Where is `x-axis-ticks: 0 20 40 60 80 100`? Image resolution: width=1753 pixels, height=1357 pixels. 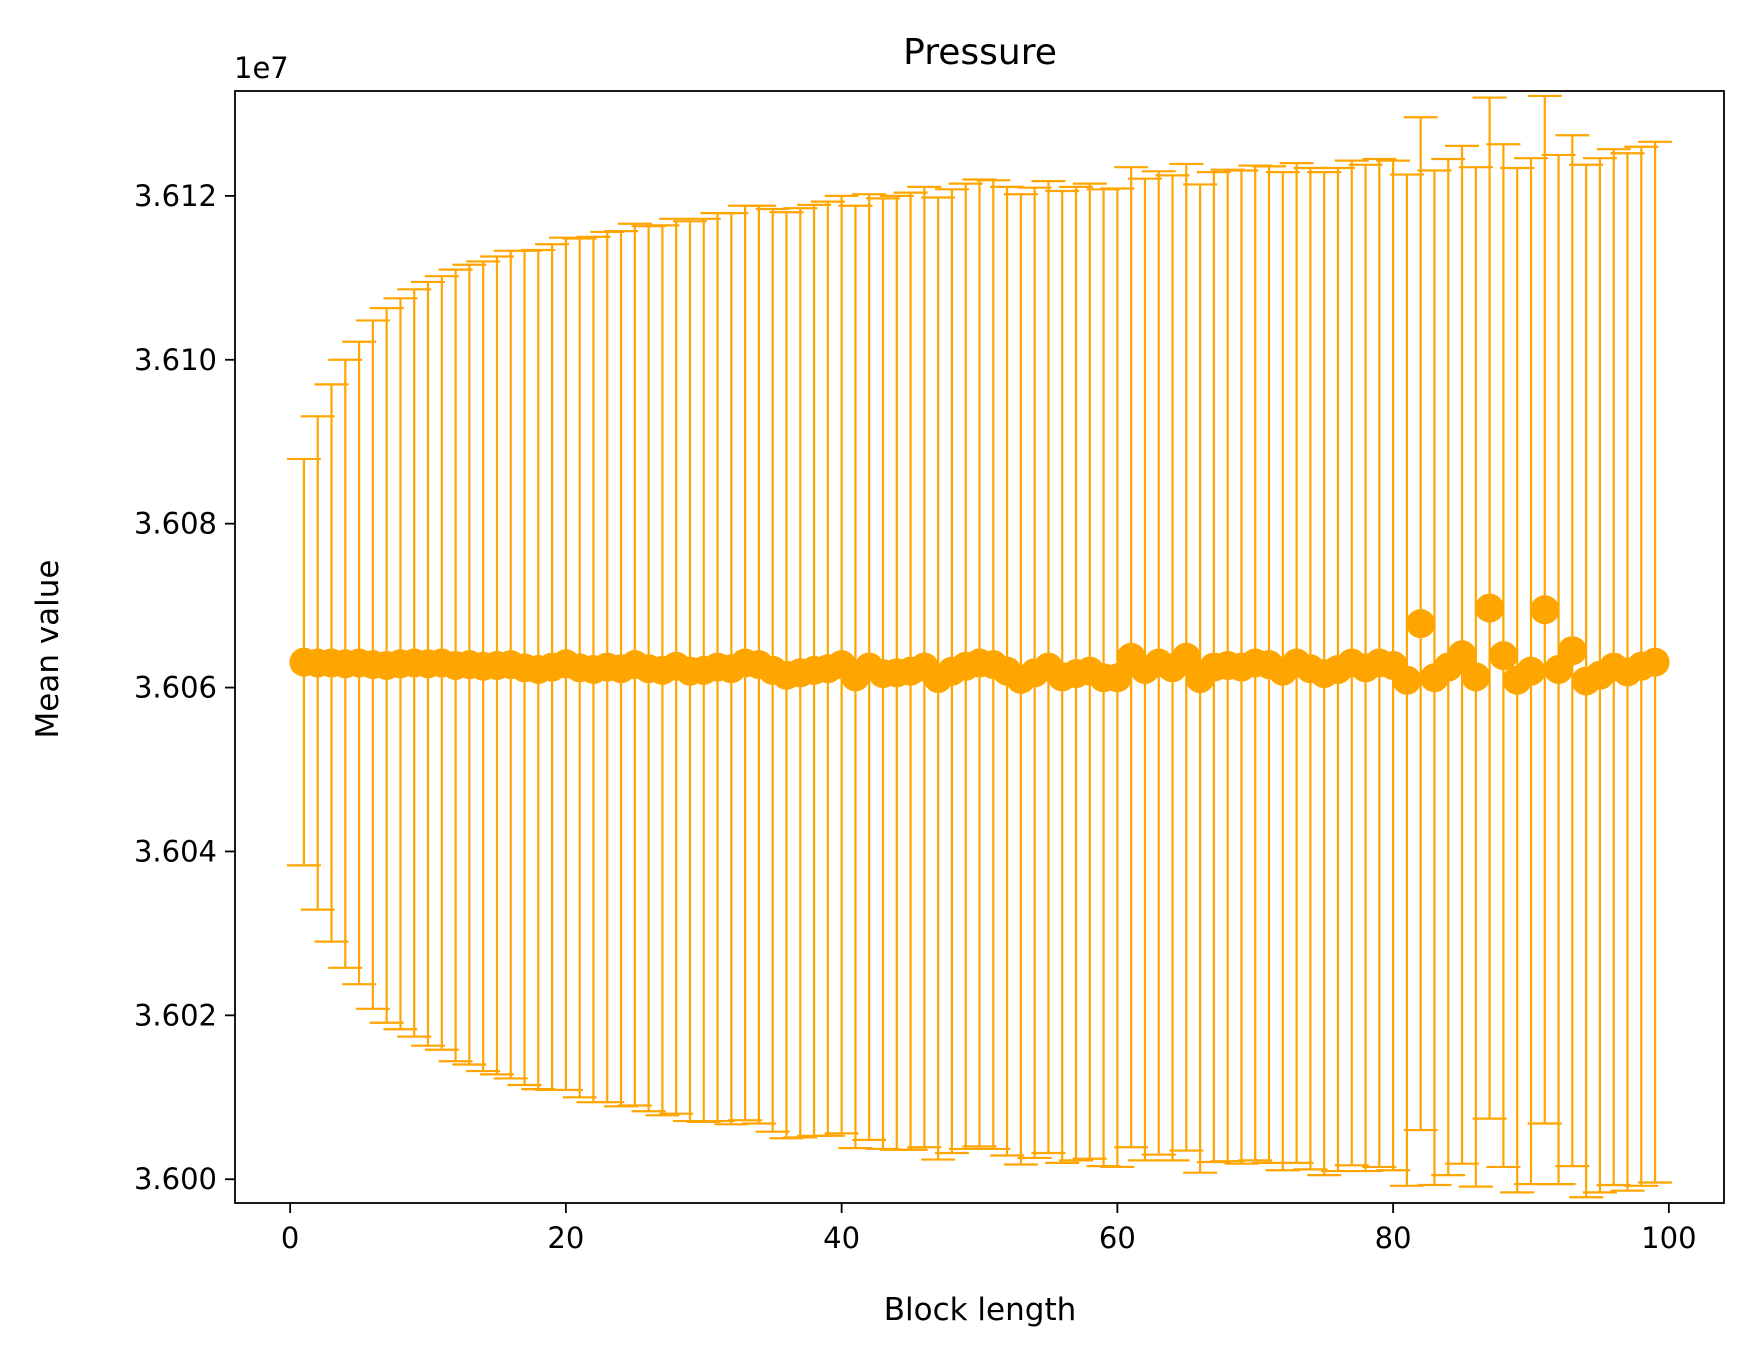 x-axis-ticks: 0 20 40 60 80 100 is located at coordinates (989, 1229).